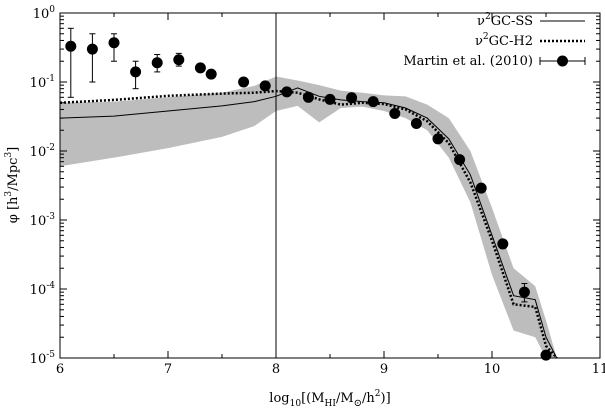  I want to click on x-tick-label: 6, so click(60, 369).